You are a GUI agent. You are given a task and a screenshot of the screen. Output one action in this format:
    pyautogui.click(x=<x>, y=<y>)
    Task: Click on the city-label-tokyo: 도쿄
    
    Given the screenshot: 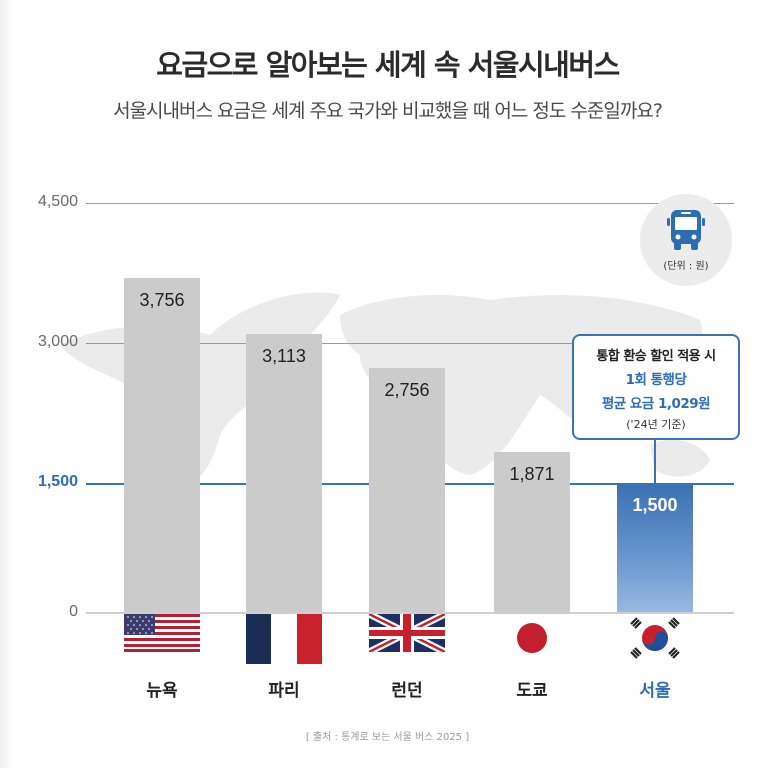 What is the action you would take?
    pyautogui.click(x=532, y=691)
    